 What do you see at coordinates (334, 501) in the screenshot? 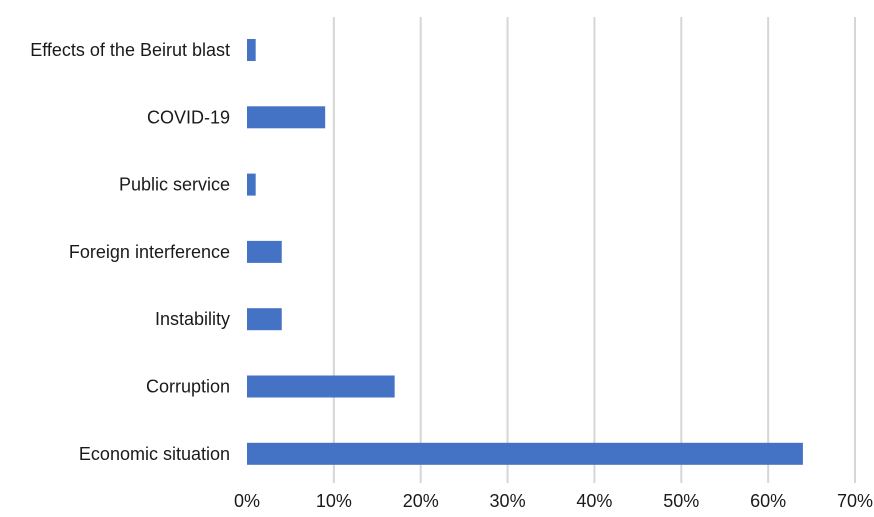
I see `x-tick-label-1: 10%` at bounding box center [334, 501].